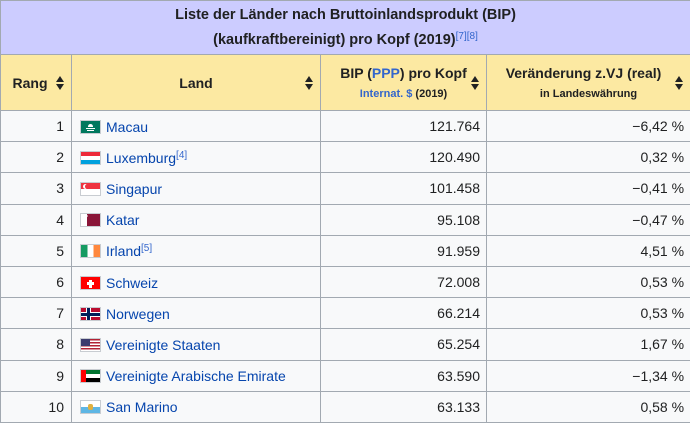  I want to click on gdp-cell: 120.490, so click(403, 157).